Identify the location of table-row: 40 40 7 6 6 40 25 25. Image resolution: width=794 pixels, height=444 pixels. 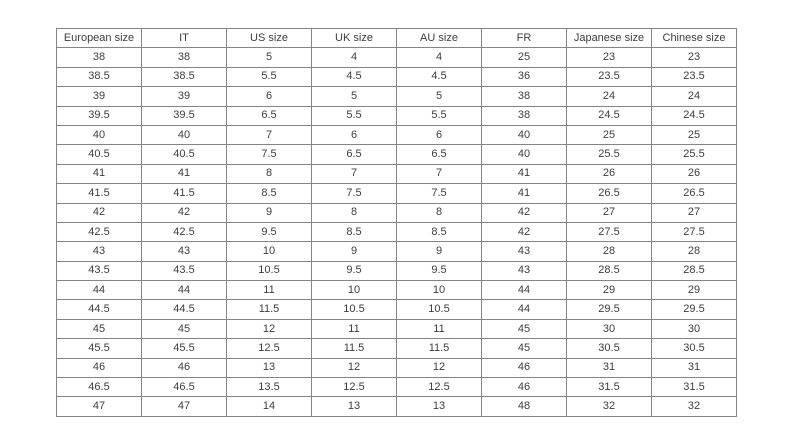
(396, 135).